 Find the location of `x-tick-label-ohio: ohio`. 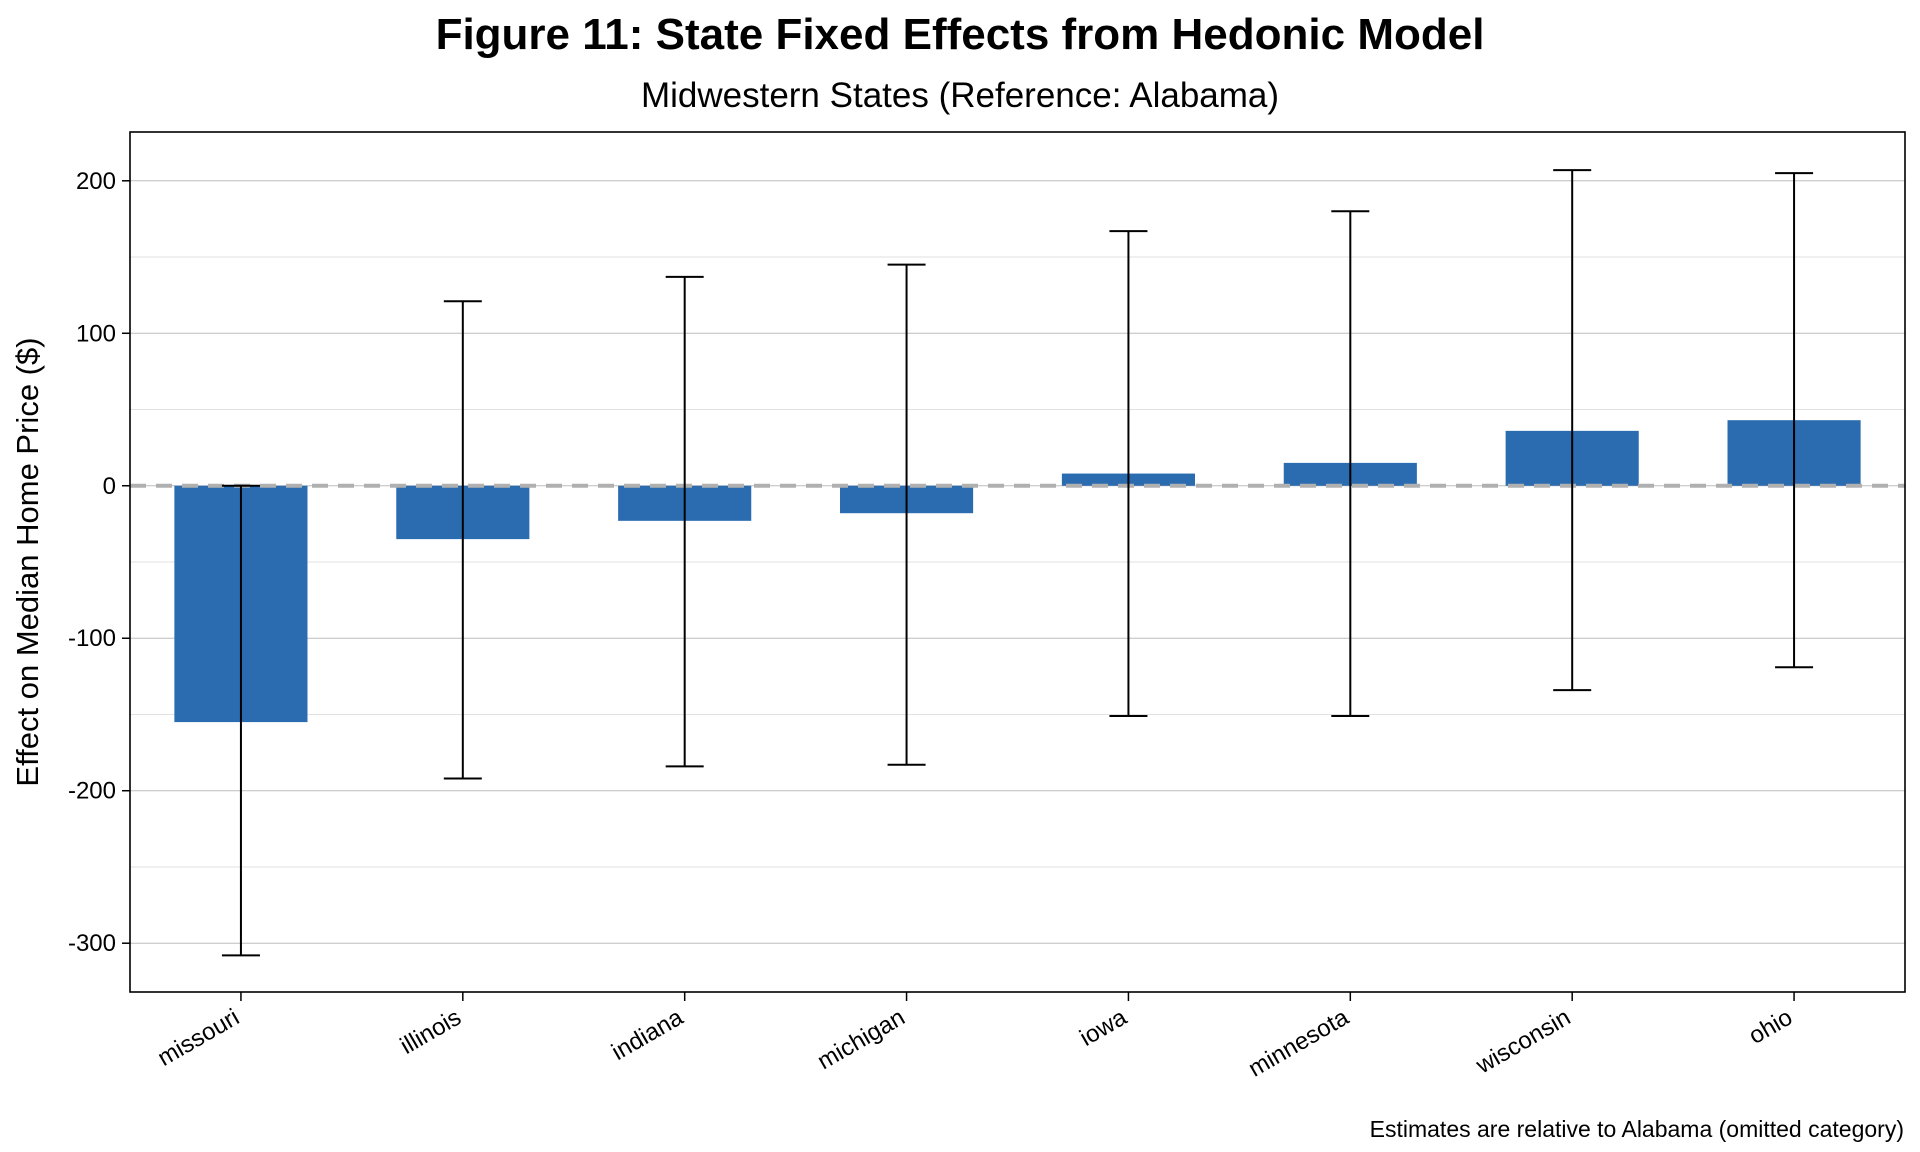

x-tick-label-ohio: ohio is located at coordinates (1770, 1027).